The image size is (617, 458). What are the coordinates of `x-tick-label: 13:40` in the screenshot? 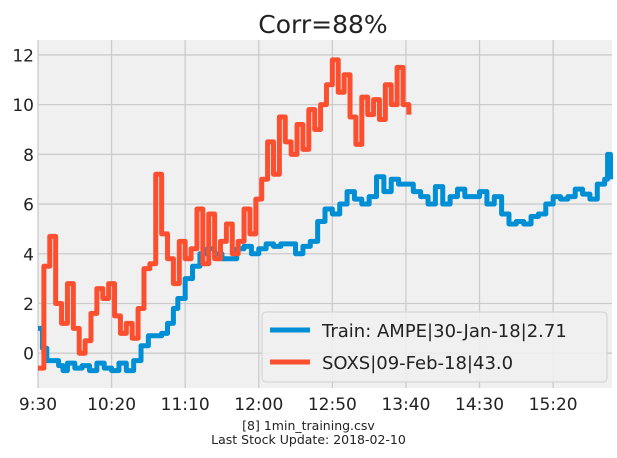 It's located at (405, 405).